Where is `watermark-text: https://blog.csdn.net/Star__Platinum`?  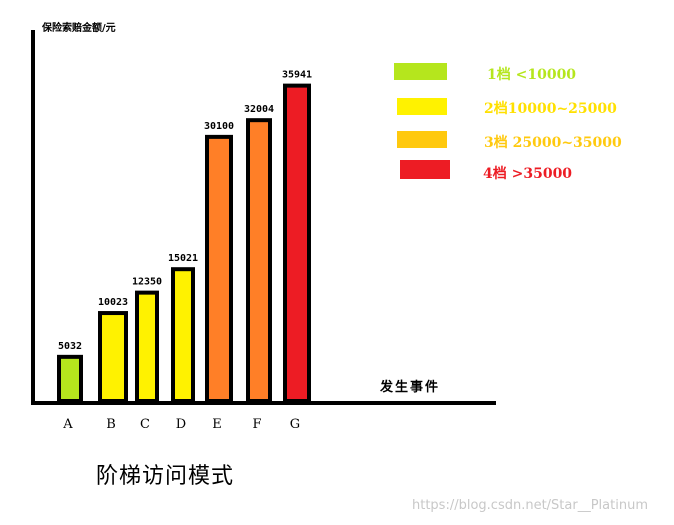
watermark-text: https://blog.csdn.net/Star__Platinum is located at coordinates (530, 505).